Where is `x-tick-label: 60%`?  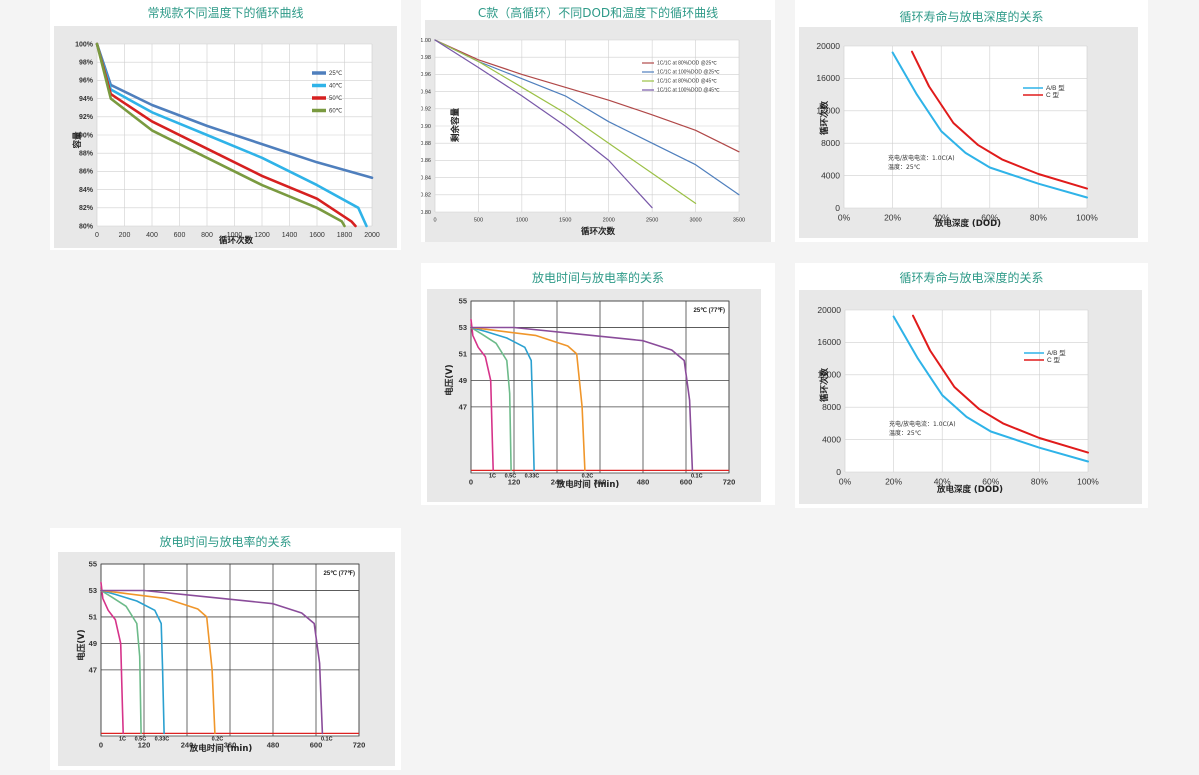 x-tick-label: 60% is located at coordinates (990, 482).